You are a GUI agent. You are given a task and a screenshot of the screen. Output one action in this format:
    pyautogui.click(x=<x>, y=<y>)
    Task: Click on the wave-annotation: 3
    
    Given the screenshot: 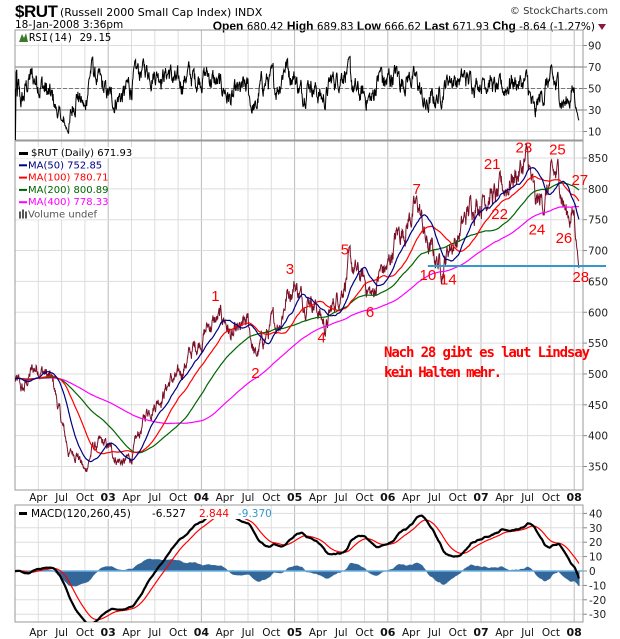 What is the action you would take?
    pyautogui.click(x=290, y=269)
    